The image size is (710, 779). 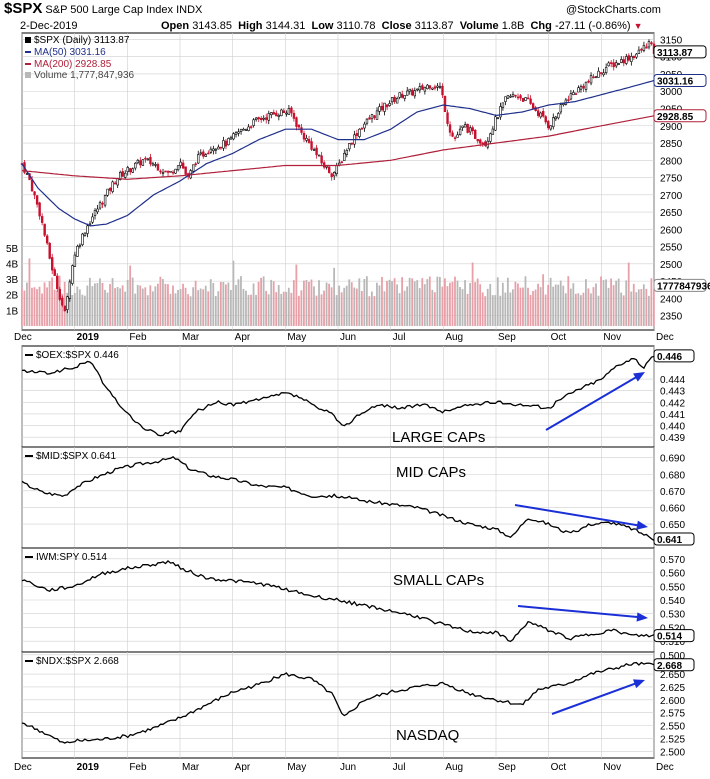 I want to click on y-tick-label: 2800, so click(x=671, y=161).